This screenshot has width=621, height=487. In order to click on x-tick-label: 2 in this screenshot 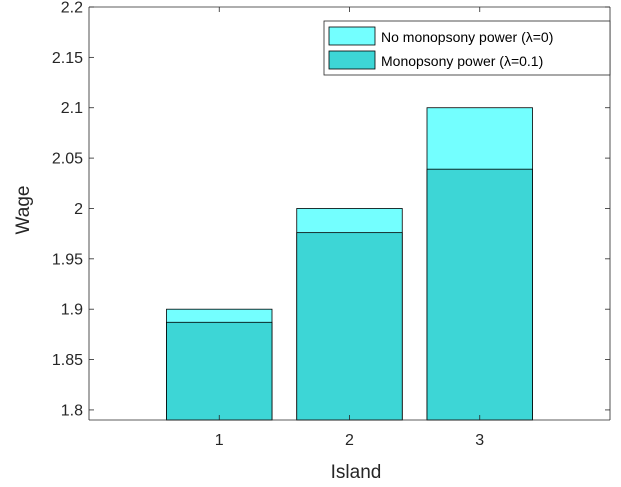, I will do `click(349, 440)`.